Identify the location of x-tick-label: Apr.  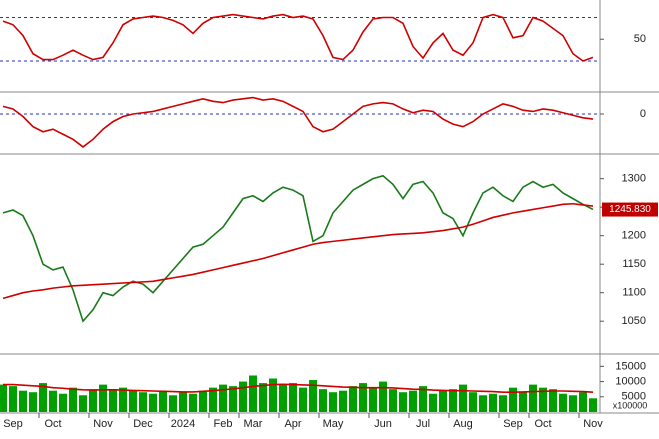
(292, 424).